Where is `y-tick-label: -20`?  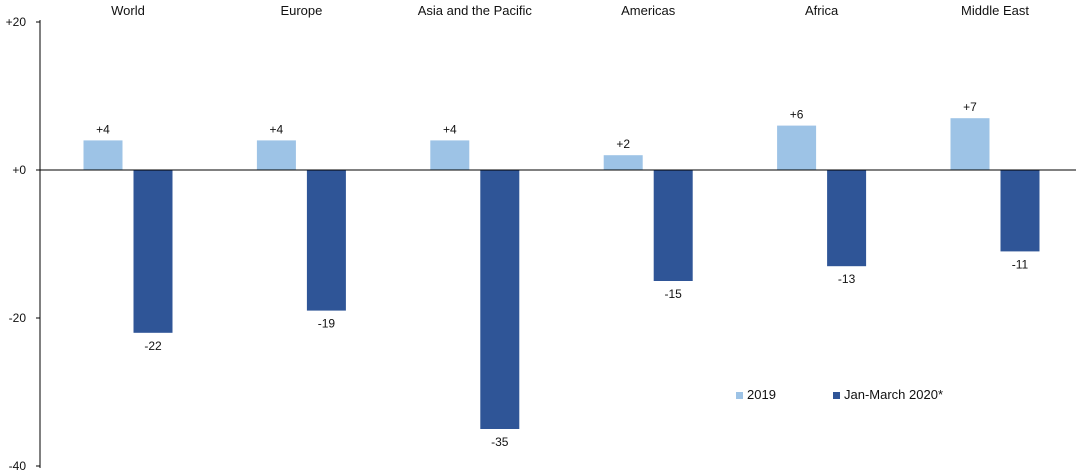
y-tick-label: -20 is located at coordinates (18, 318).